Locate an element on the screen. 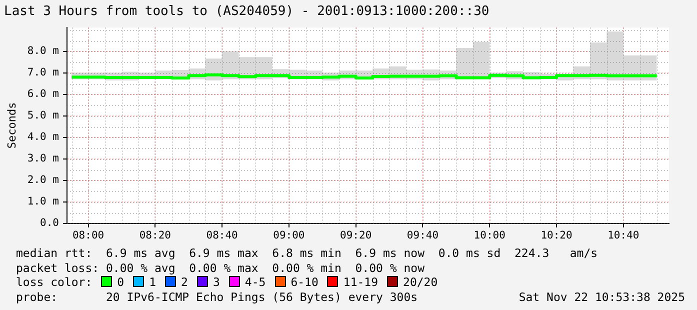 The width and height of the screenshot is (697, 310). x-tick-label: 08:20 is located at coordinates (155, 235).